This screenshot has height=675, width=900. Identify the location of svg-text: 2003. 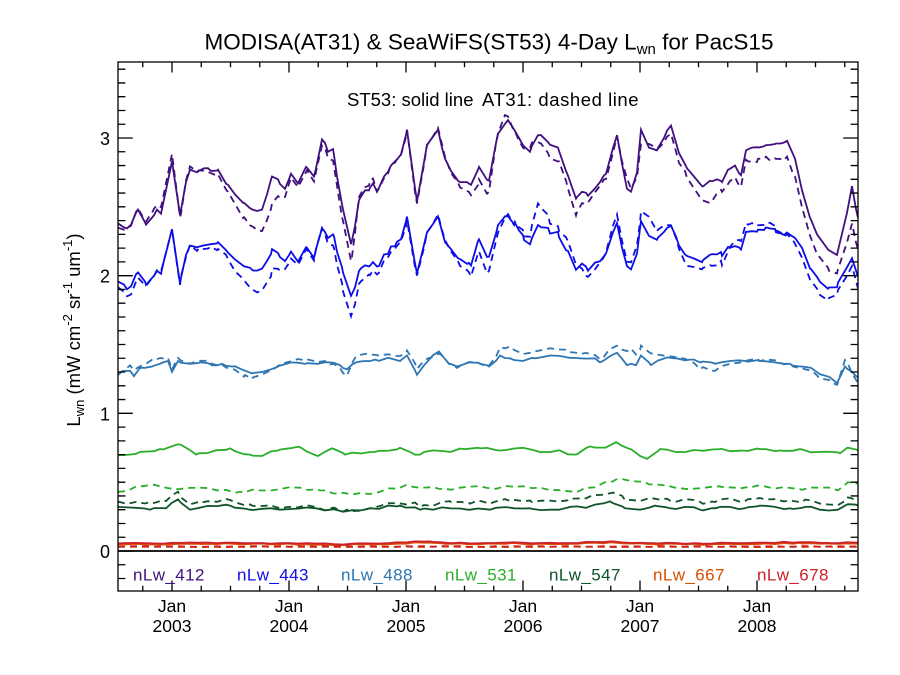
(172, 626).